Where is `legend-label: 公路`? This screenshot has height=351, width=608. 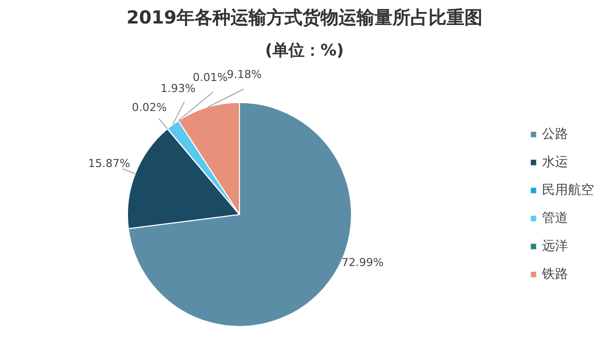
legend-label: 公路 is located at coordinates (555, 134).